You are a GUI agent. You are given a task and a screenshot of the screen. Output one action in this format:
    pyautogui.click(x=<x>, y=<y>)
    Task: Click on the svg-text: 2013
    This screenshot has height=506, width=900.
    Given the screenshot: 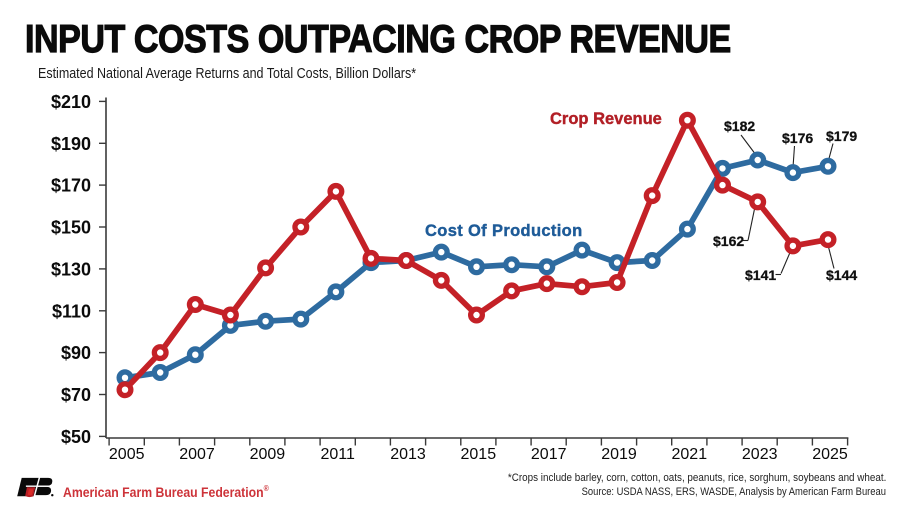 What is the action you would take?
    pyautogui.click(x=408, y=454)
    